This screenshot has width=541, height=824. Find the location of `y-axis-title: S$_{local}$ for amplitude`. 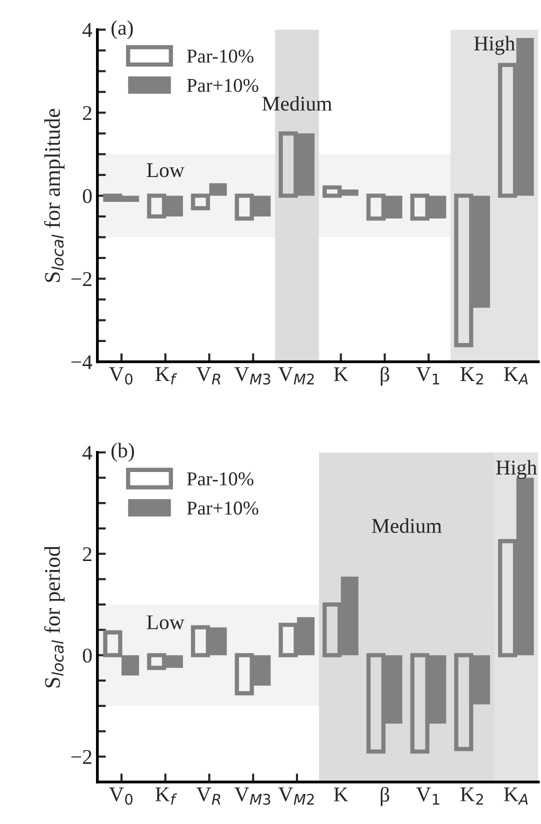

y-axis-title: S$_{local}$ for amplitude is located at coordinates (54, 195).